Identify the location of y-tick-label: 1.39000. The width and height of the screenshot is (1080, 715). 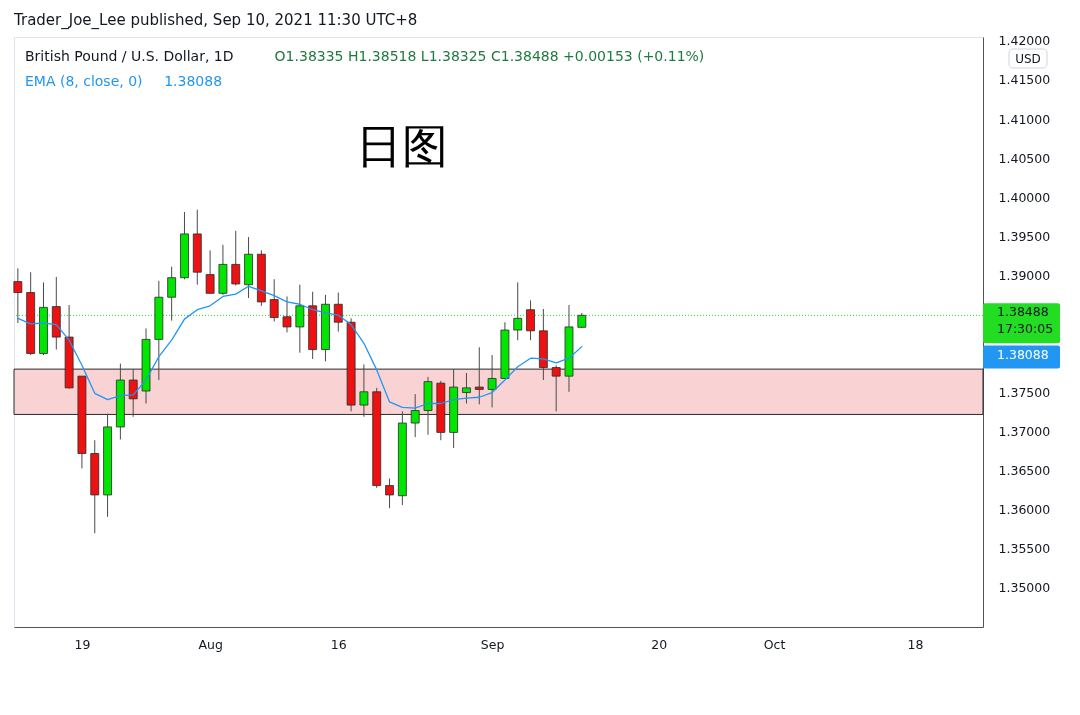
(1024, 275).